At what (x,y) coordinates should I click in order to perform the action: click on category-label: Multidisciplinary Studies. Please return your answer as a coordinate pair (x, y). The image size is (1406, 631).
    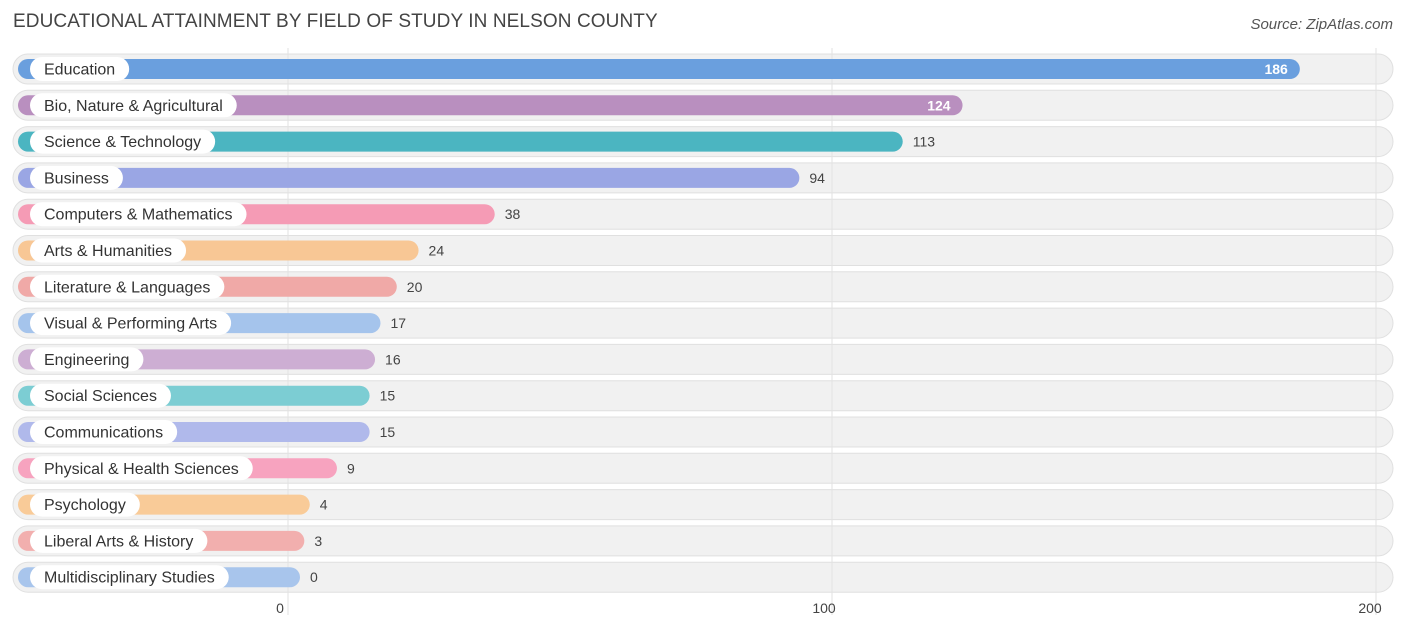
    Looking at the image, I should click on (129, 578).